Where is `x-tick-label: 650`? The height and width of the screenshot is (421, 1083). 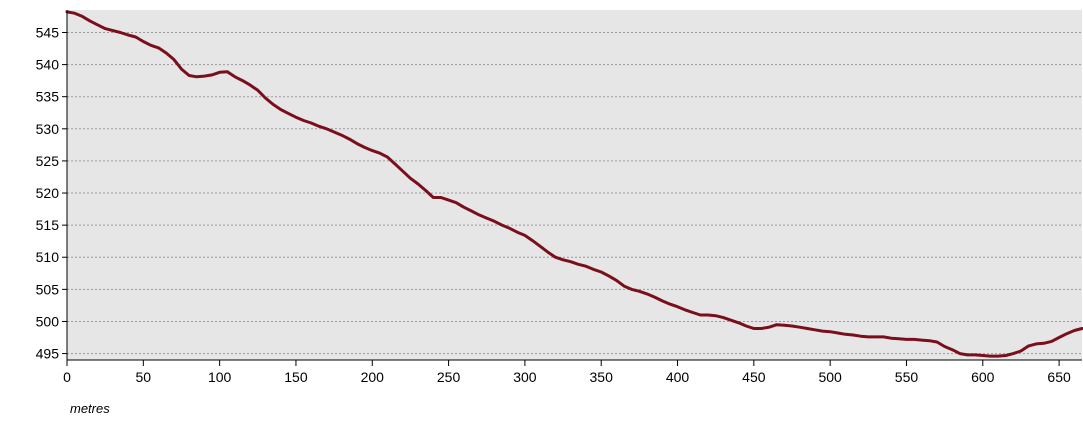
x-tick-label: 650 is located at coordinates (1059, 377).